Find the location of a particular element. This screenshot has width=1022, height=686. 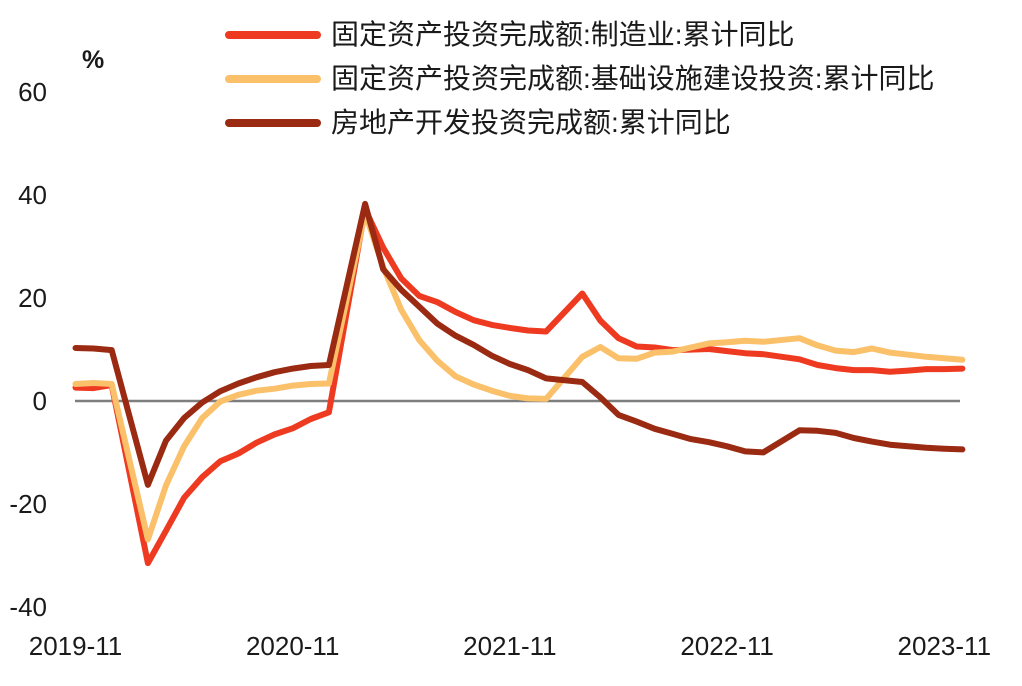

y-axis-unit-label: % is located at coordinates (93, 60).